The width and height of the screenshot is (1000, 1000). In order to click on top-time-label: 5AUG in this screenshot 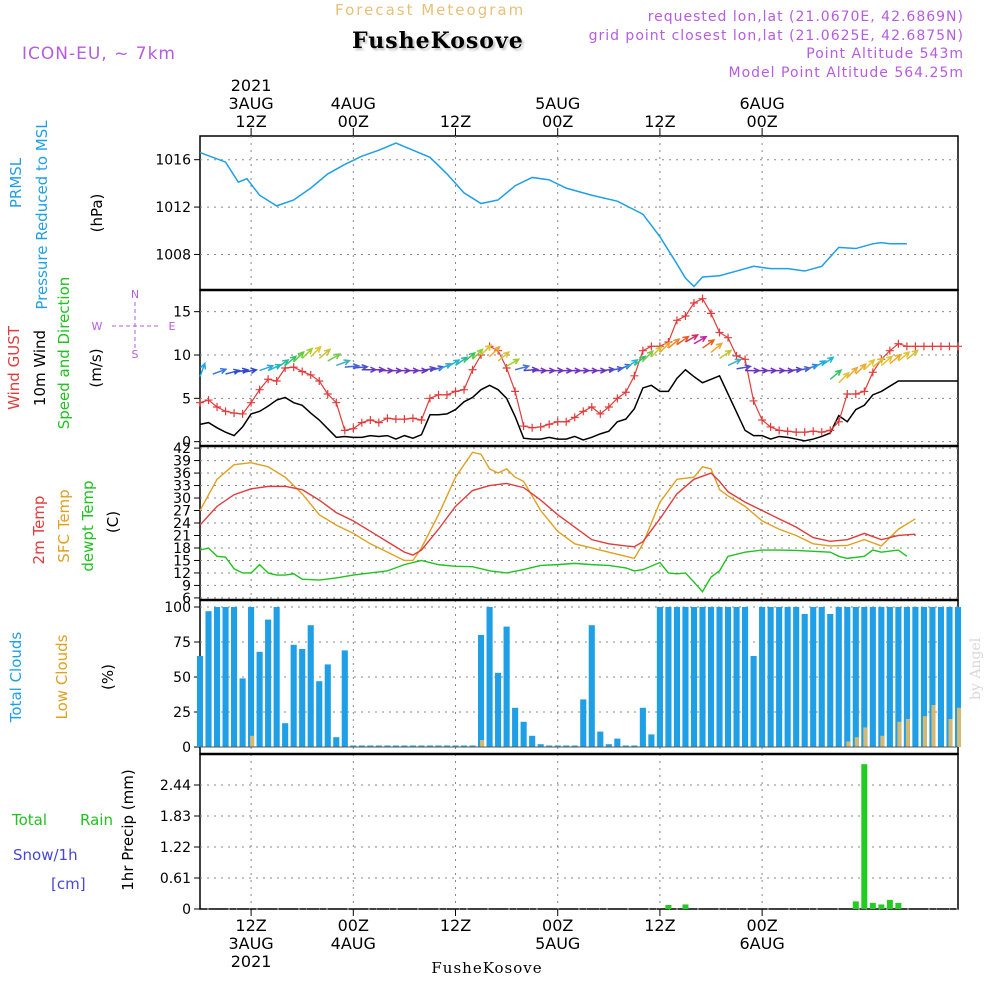, I will do `click(557, 103)`.